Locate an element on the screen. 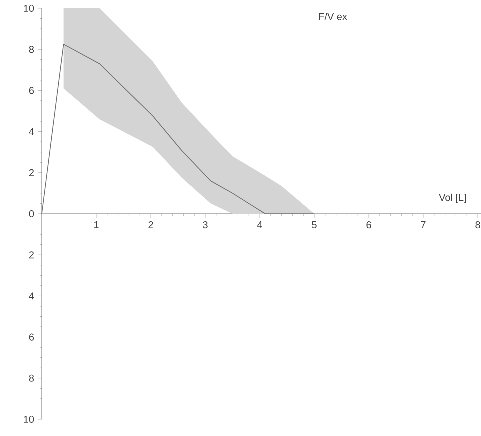 The width and height of the screenshot is (481, 436). x-tick-label: 1 is located at coordinates (96, 225).